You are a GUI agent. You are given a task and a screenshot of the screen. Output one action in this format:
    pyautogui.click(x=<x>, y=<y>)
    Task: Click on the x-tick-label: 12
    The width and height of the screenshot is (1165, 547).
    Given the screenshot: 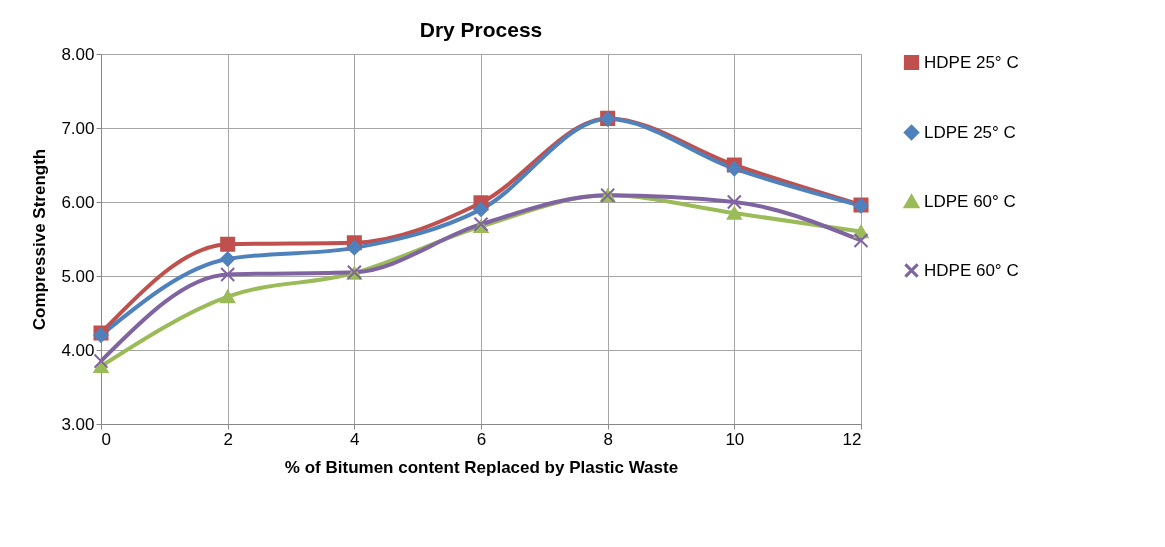 What is the action you would take?
    pyautogui.click(x=852, y=439)
    